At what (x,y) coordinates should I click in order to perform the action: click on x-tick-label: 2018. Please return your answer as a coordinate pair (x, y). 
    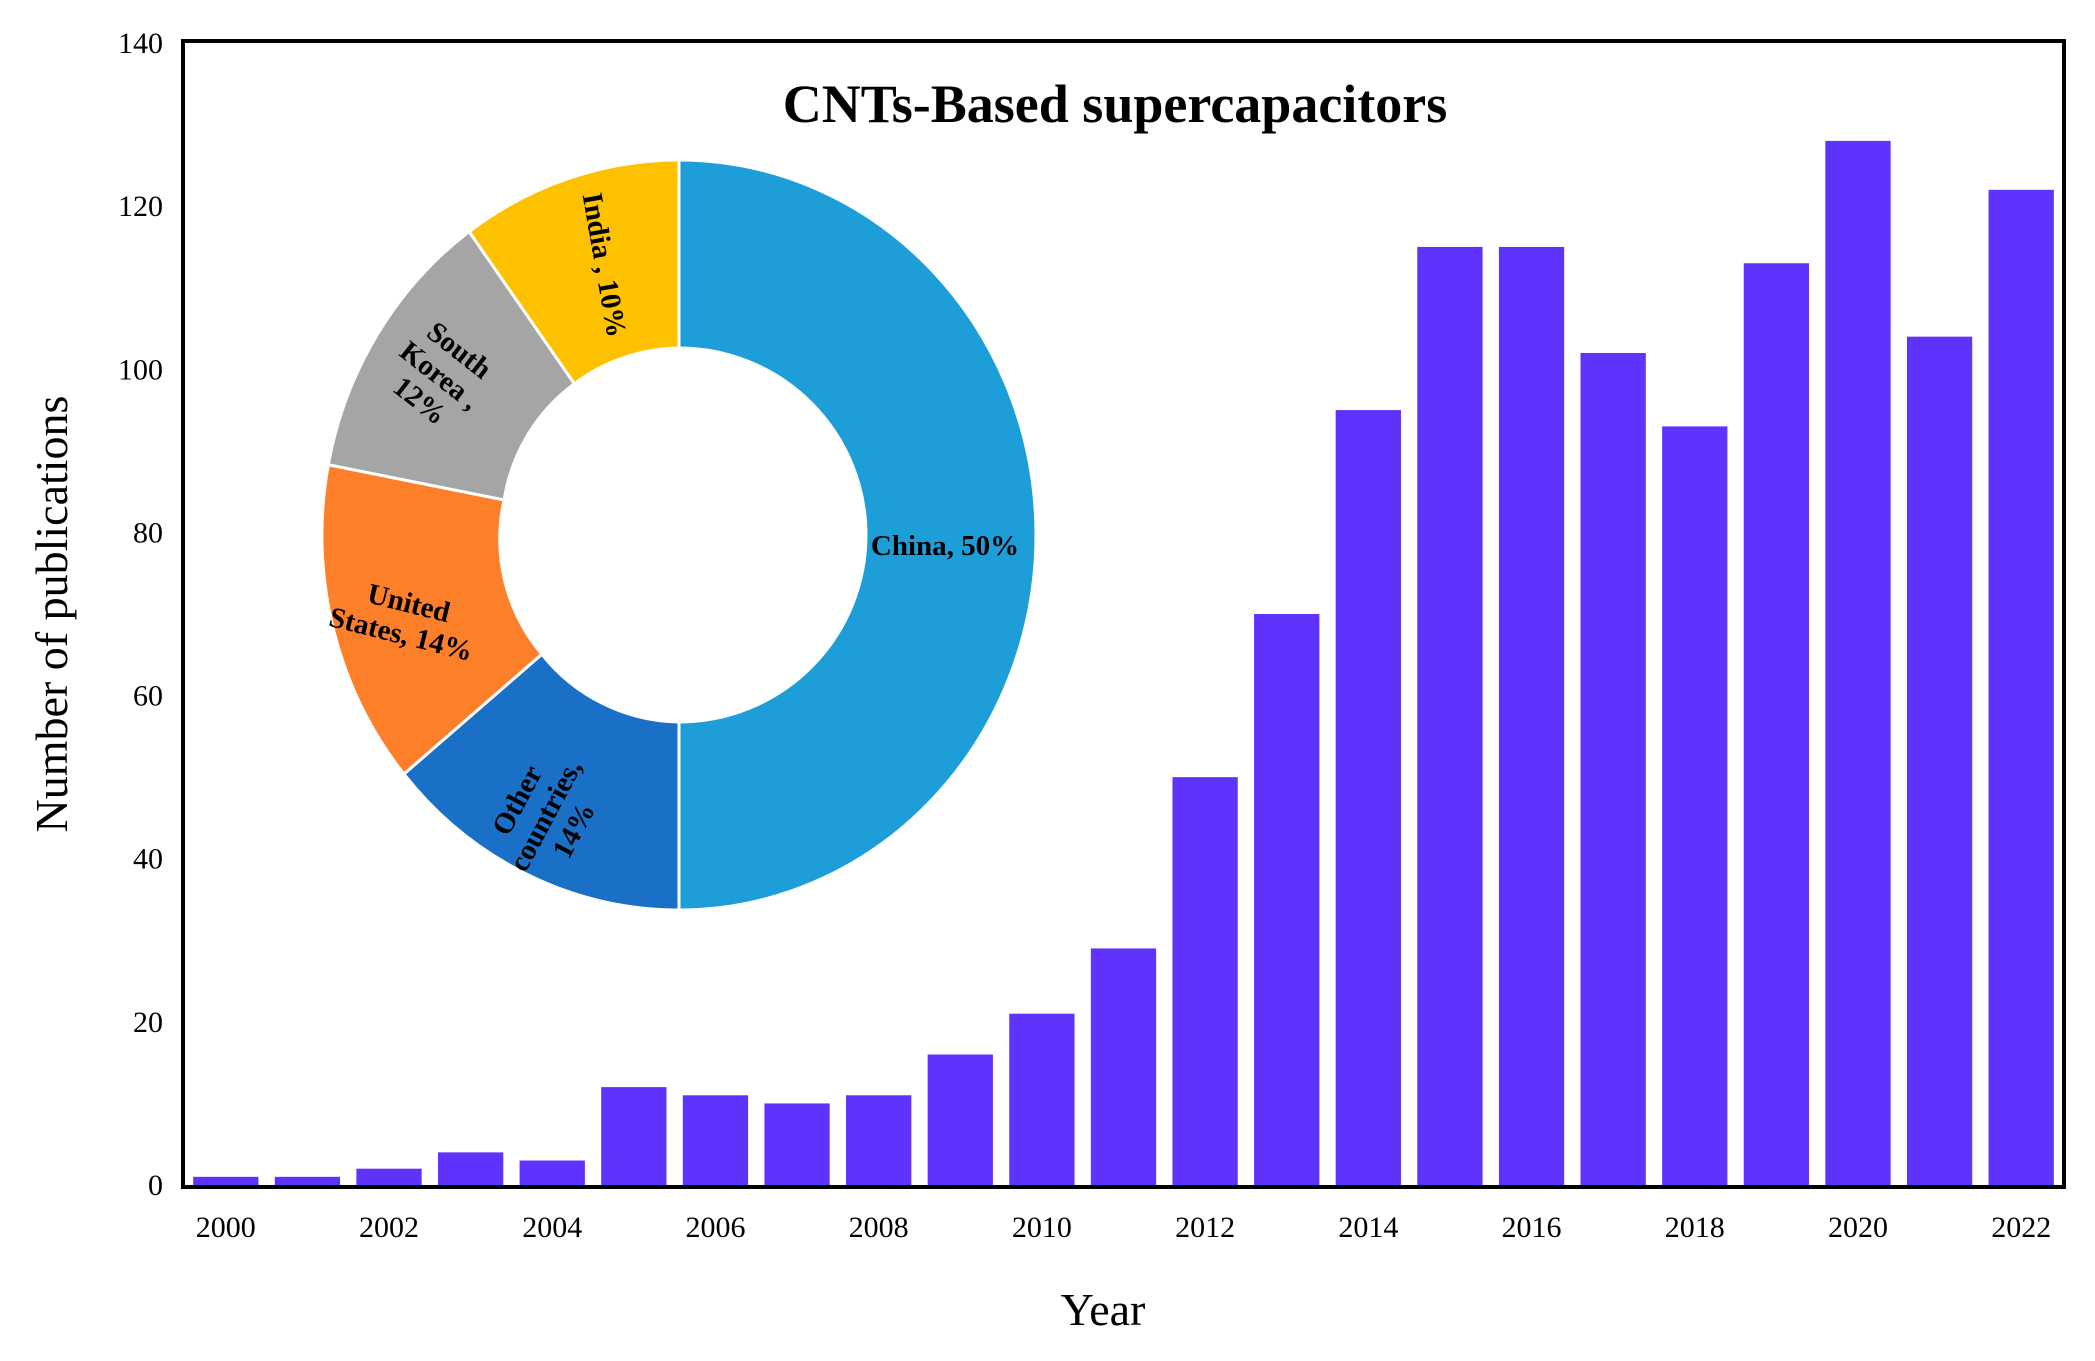
    Looking at the image, I should click on (1695, 1227).